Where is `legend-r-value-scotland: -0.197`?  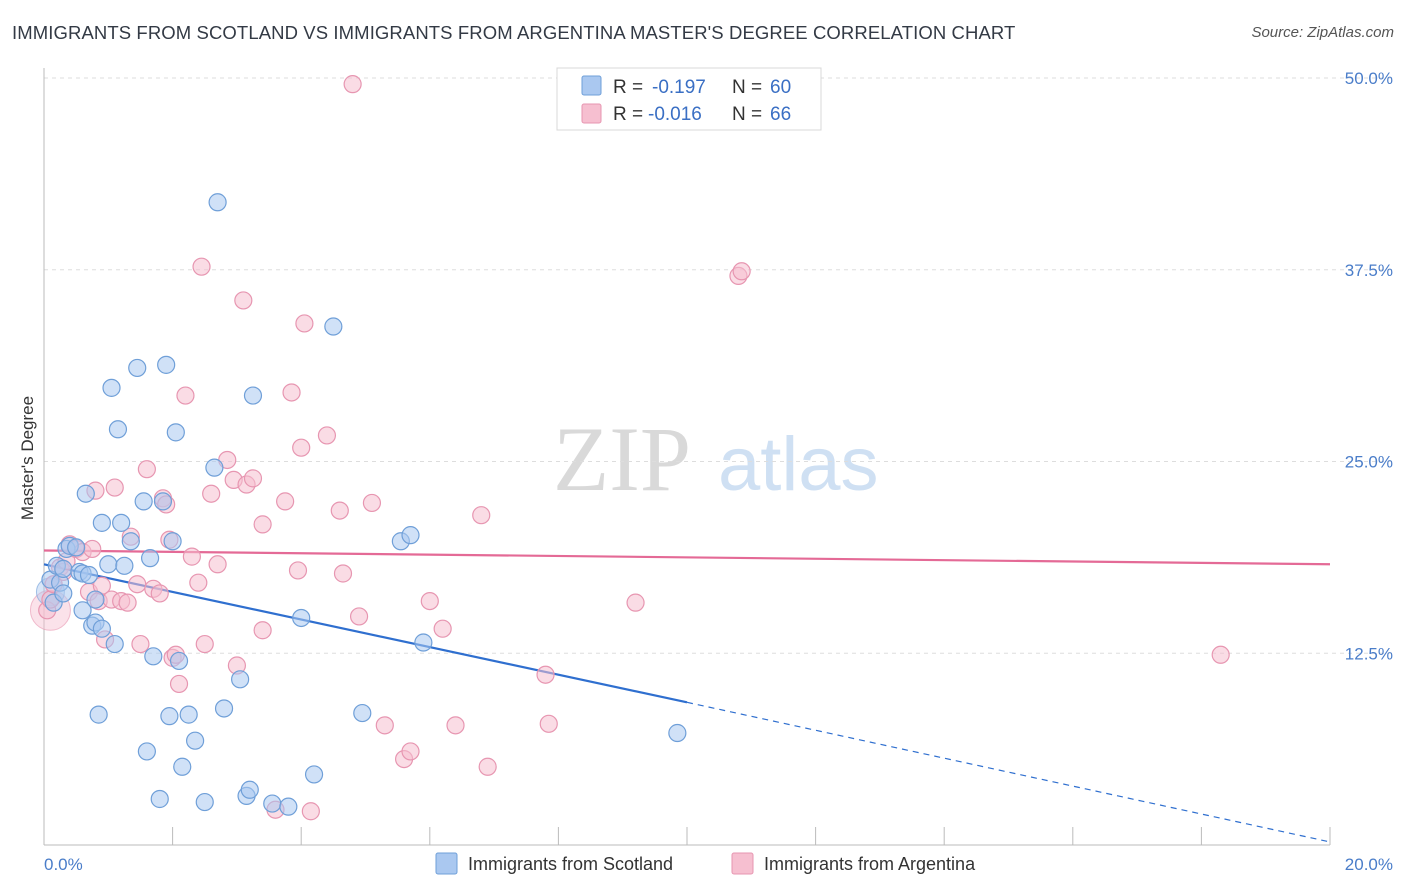 legend-r-value-scotland: -0.197 is located at coordinates (679, 87).